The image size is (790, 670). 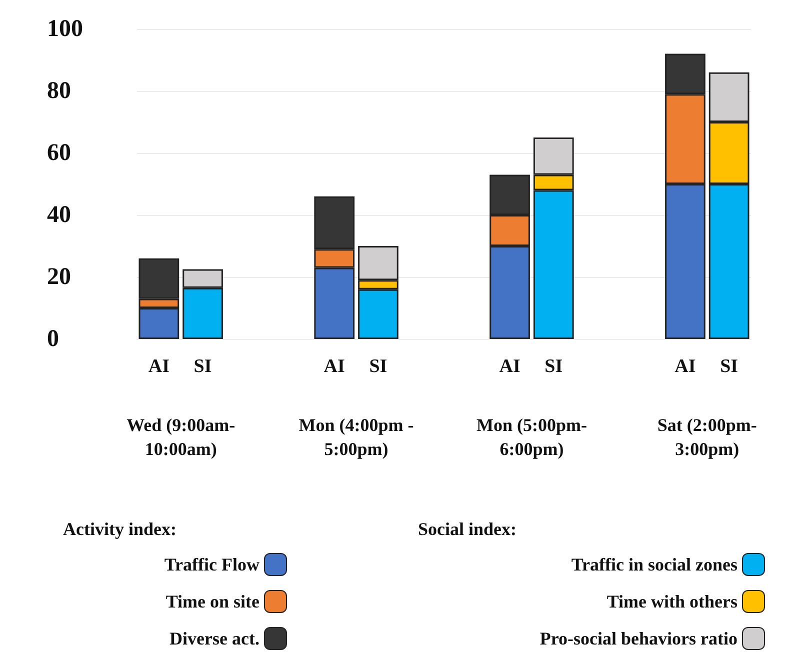 What do you see at coordinates (59, 215) in the screenshot?
I see `y-tick-label: 40` at bounding box center [59, 215].